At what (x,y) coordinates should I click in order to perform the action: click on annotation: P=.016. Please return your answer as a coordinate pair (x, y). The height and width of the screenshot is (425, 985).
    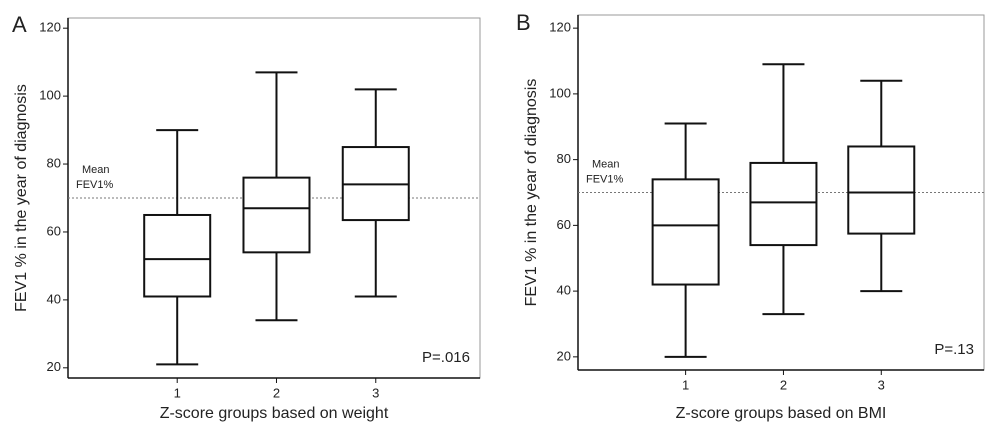
    Looking at the image, I should click on (446, 357).